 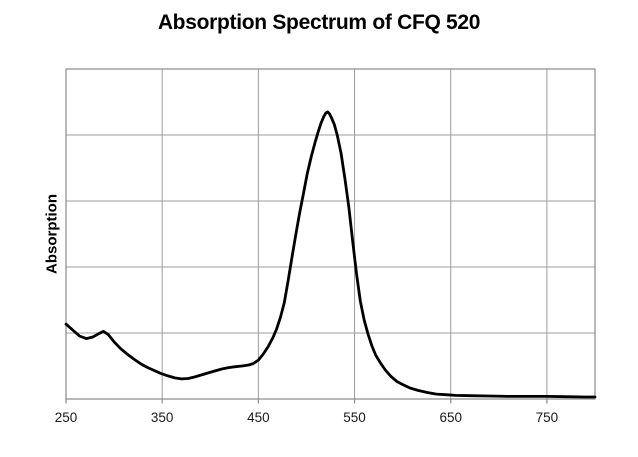 What do you see at coordinates (354, 417) in the screenshot?
I see `x-tick-label: 550` at bounding box center [354, 417].